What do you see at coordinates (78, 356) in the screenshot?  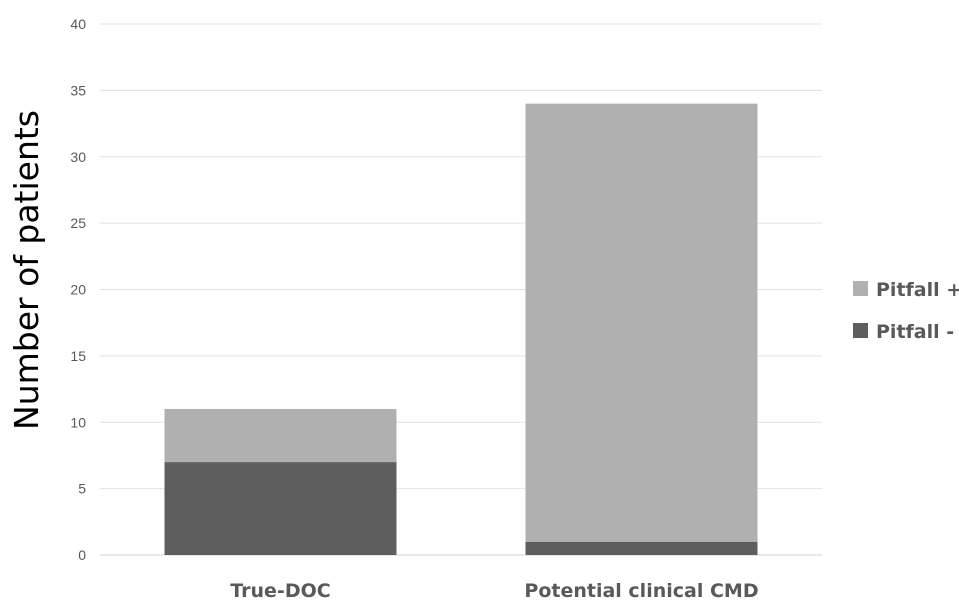 I see `y-tick-label: 15` at bounding box center [78, 356].